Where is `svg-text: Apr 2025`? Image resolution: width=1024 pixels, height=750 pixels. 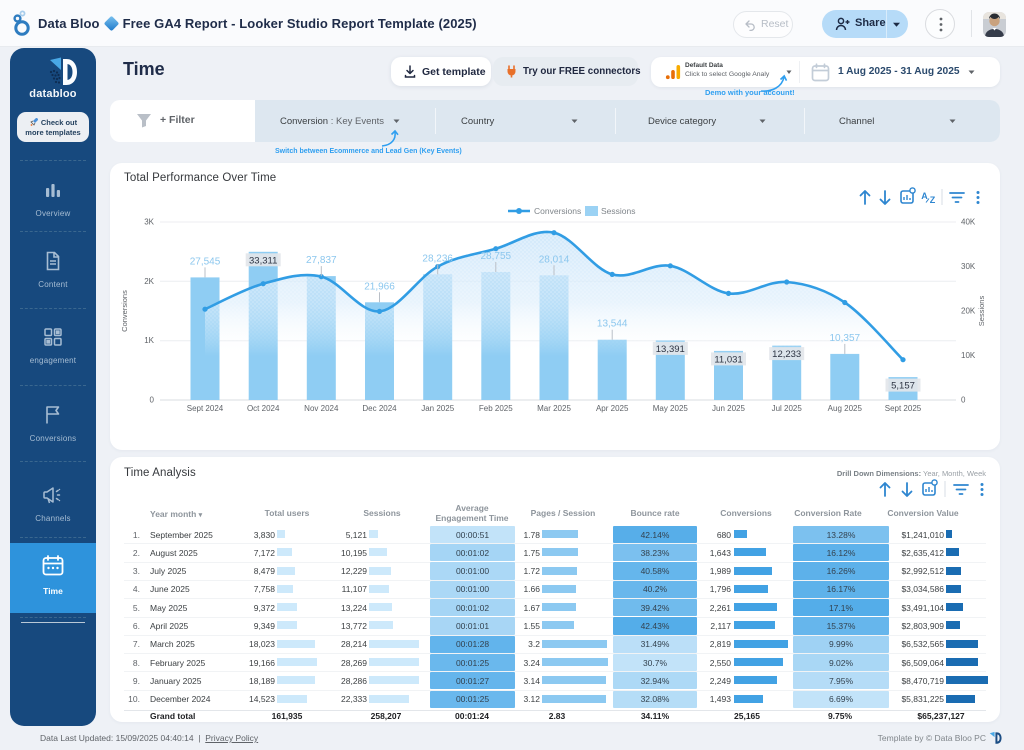 svg-text: Apr 2025 is located at coordinates (612, 408).